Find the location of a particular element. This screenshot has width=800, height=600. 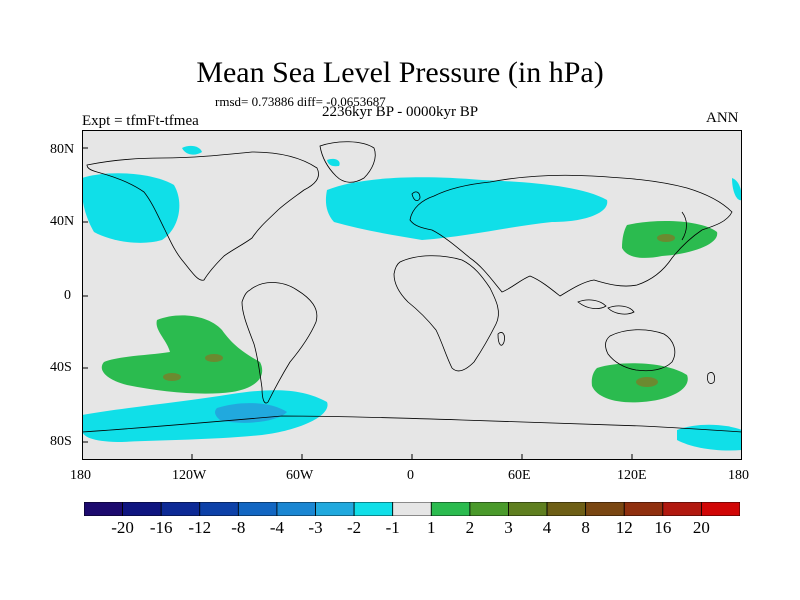

north-pacific-low is located at coordinates (131, 208).